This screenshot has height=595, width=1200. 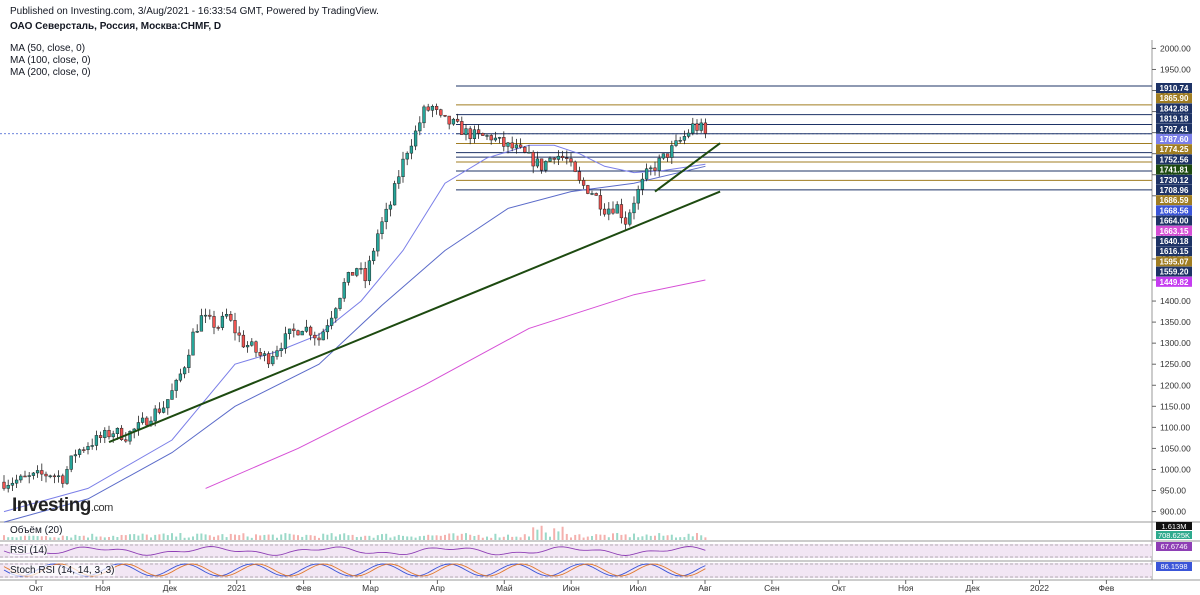 What do you see at coordinates (1175, 406) in the screenshot?
I see `y-tick-label: 1150.00` at bounding box center [1175, 406].